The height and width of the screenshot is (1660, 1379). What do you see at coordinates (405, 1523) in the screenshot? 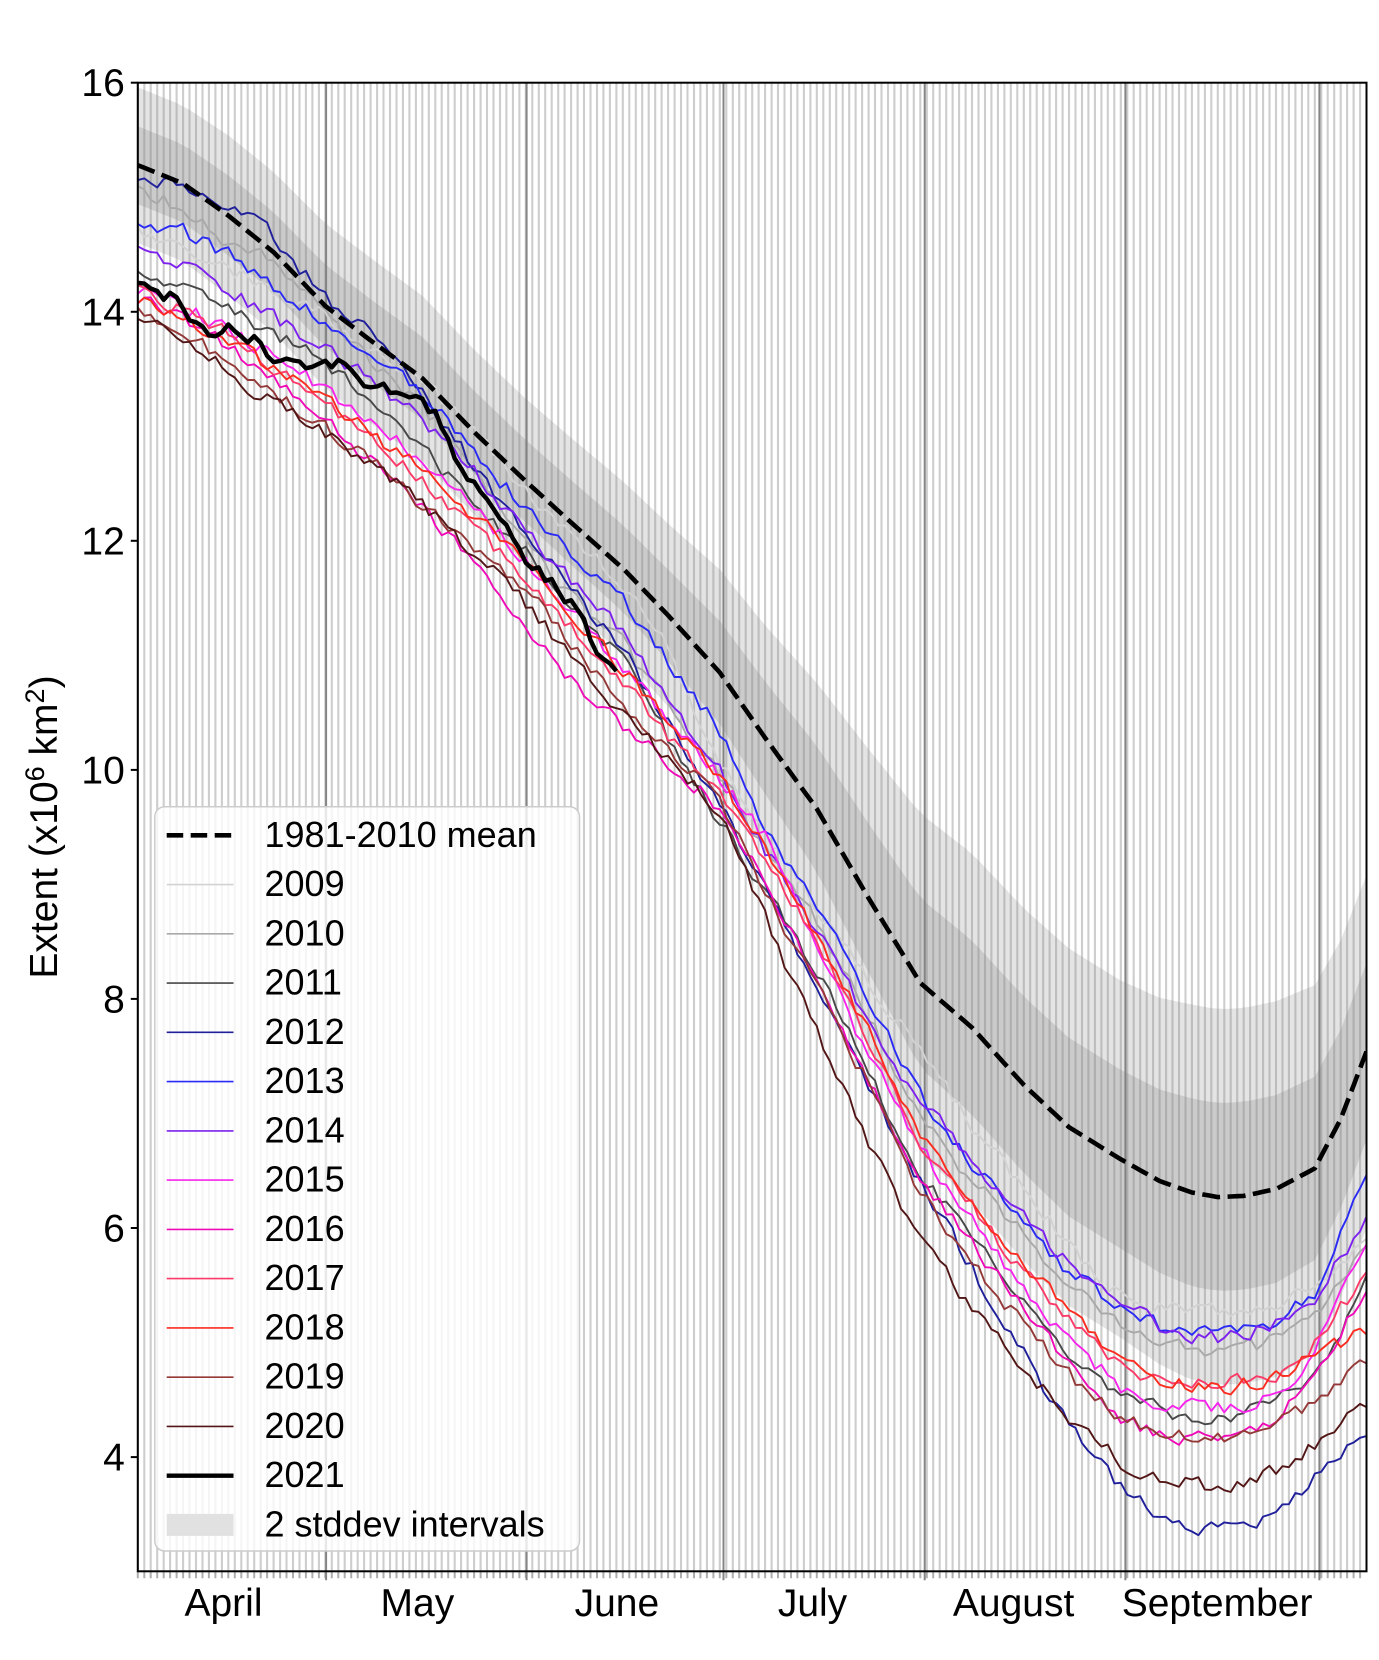
I see `svg-text: 2 stddev intervals` at bounding box center [405, 1523].